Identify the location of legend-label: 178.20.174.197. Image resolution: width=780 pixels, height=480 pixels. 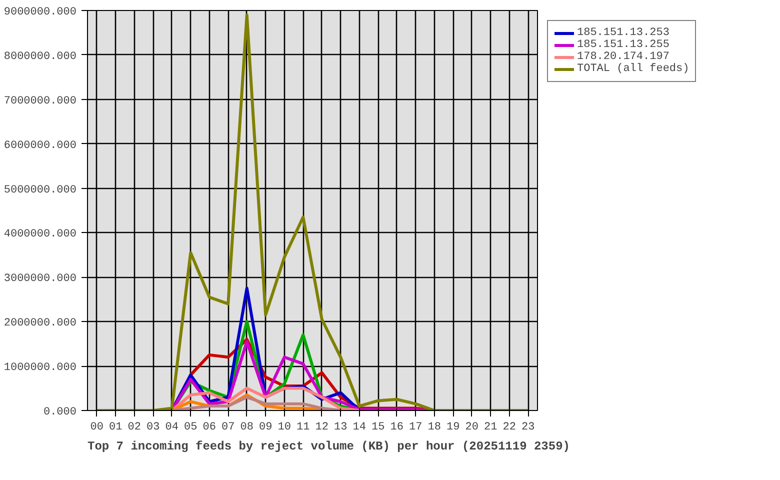
(623, 57).